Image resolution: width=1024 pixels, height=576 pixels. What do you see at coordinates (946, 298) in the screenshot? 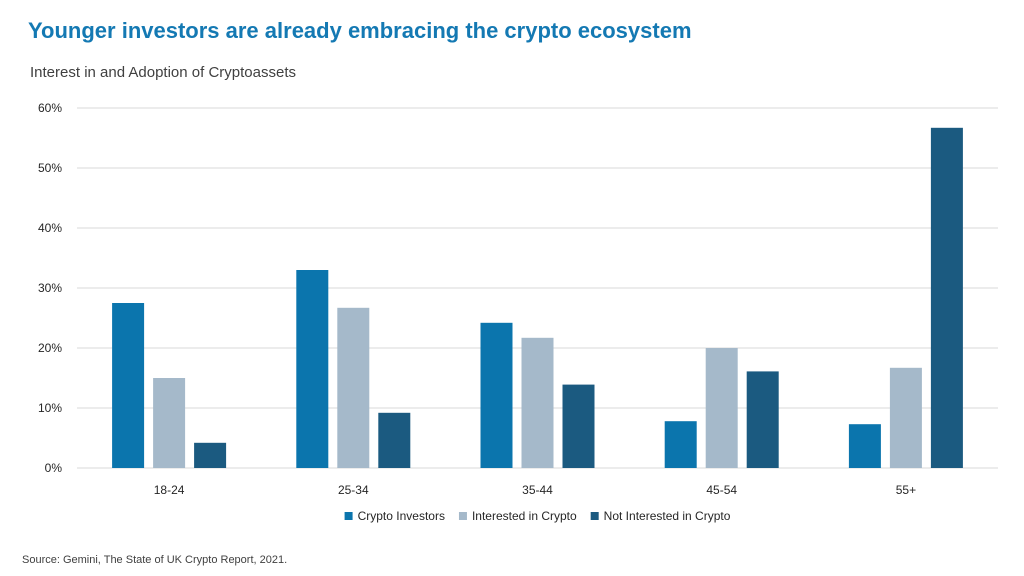
I see `bar-not-interested-in-crypto-55+` at bounding box center [946, 298].